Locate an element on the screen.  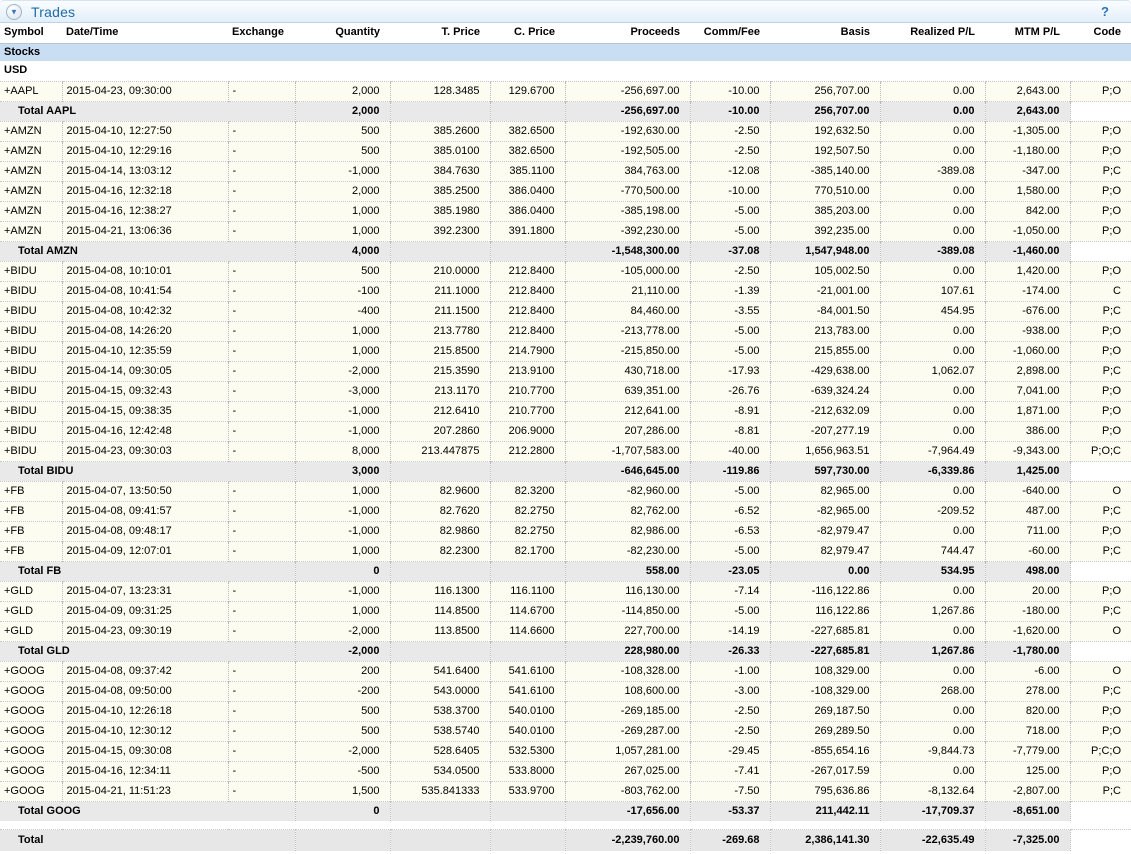
cell-mtm: -7,325.00 is located at coordinates (1027, 839).